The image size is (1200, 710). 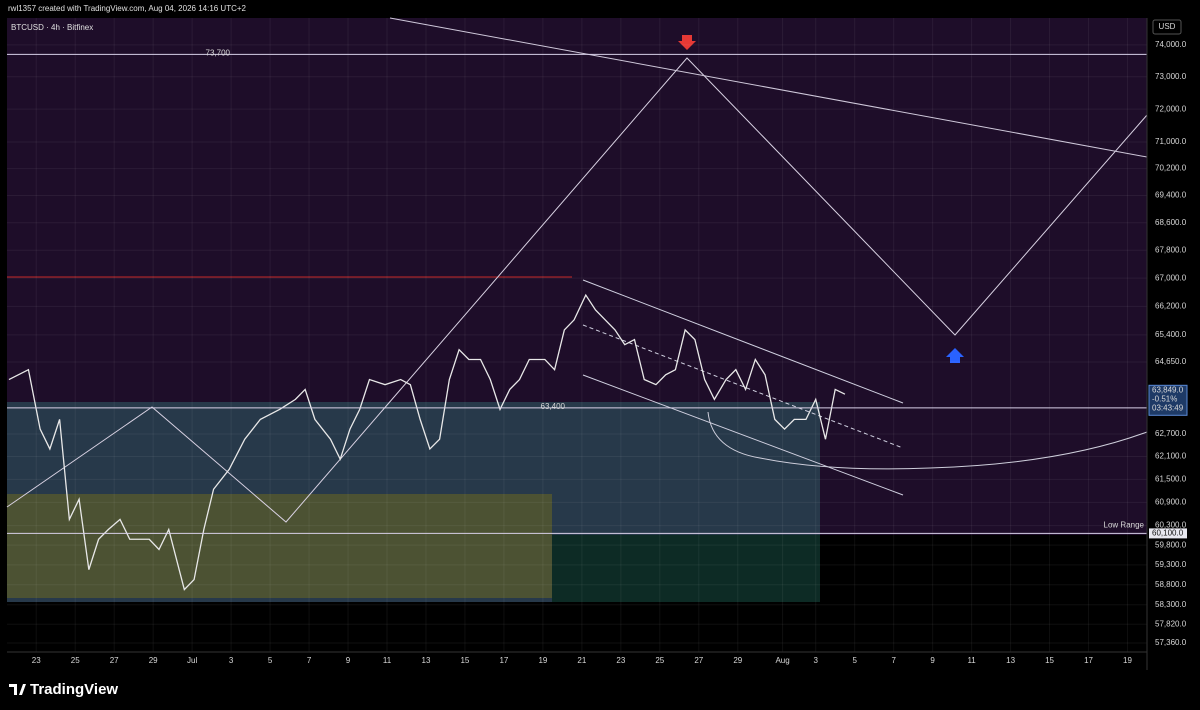 I want to click on last-price-tag, so click(x=1168, y=400).